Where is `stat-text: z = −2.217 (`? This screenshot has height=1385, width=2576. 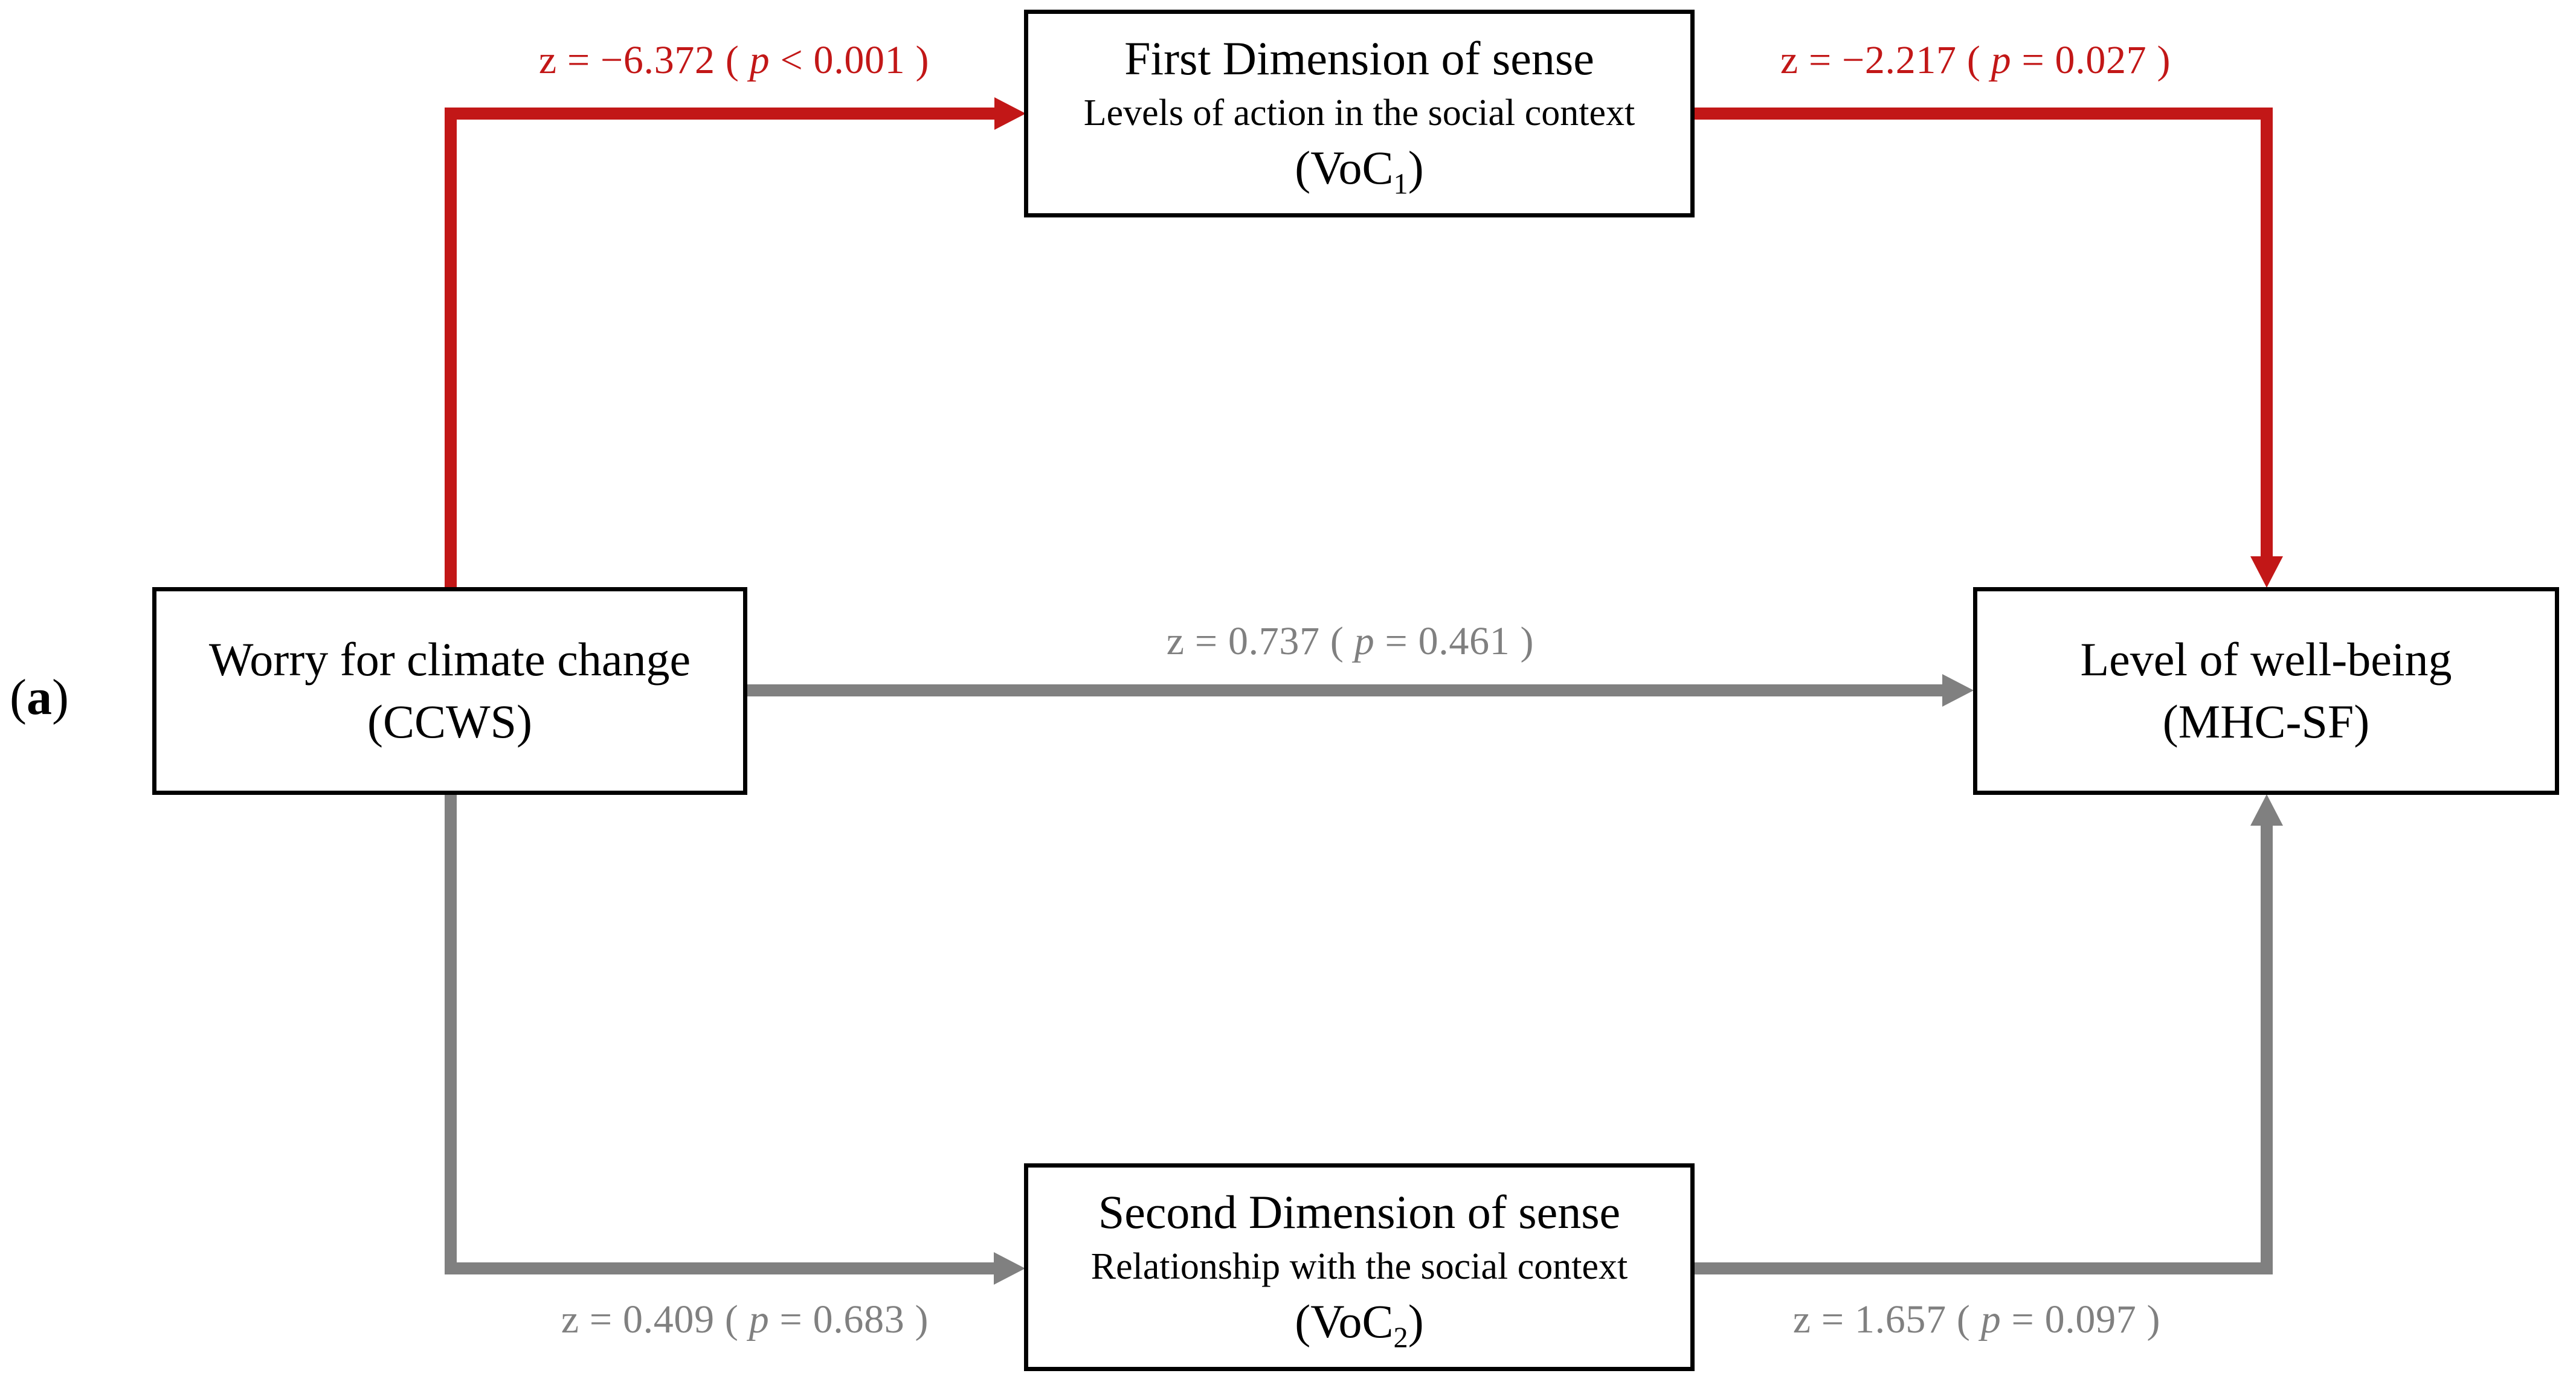
stat-text: z = −2.217 ( is located at coordinates (1885, 60).